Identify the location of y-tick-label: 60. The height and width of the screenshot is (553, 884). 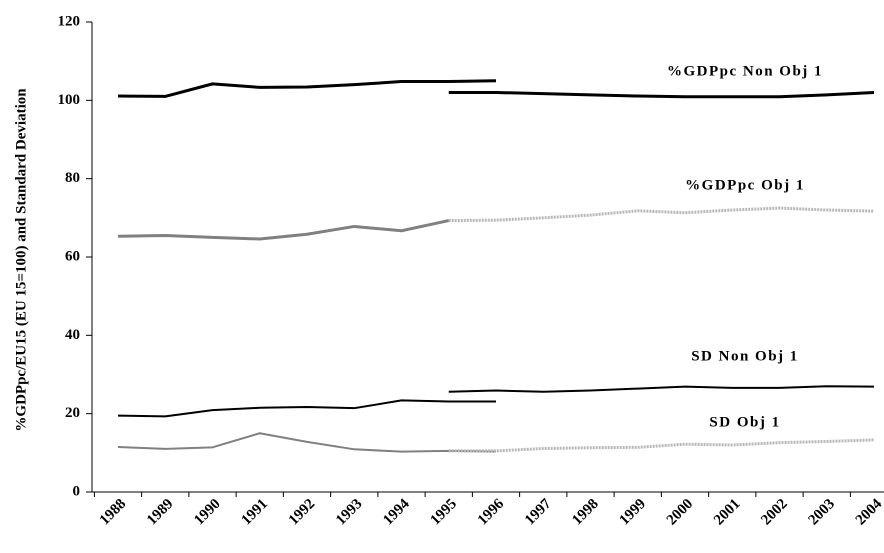
(72, 256).